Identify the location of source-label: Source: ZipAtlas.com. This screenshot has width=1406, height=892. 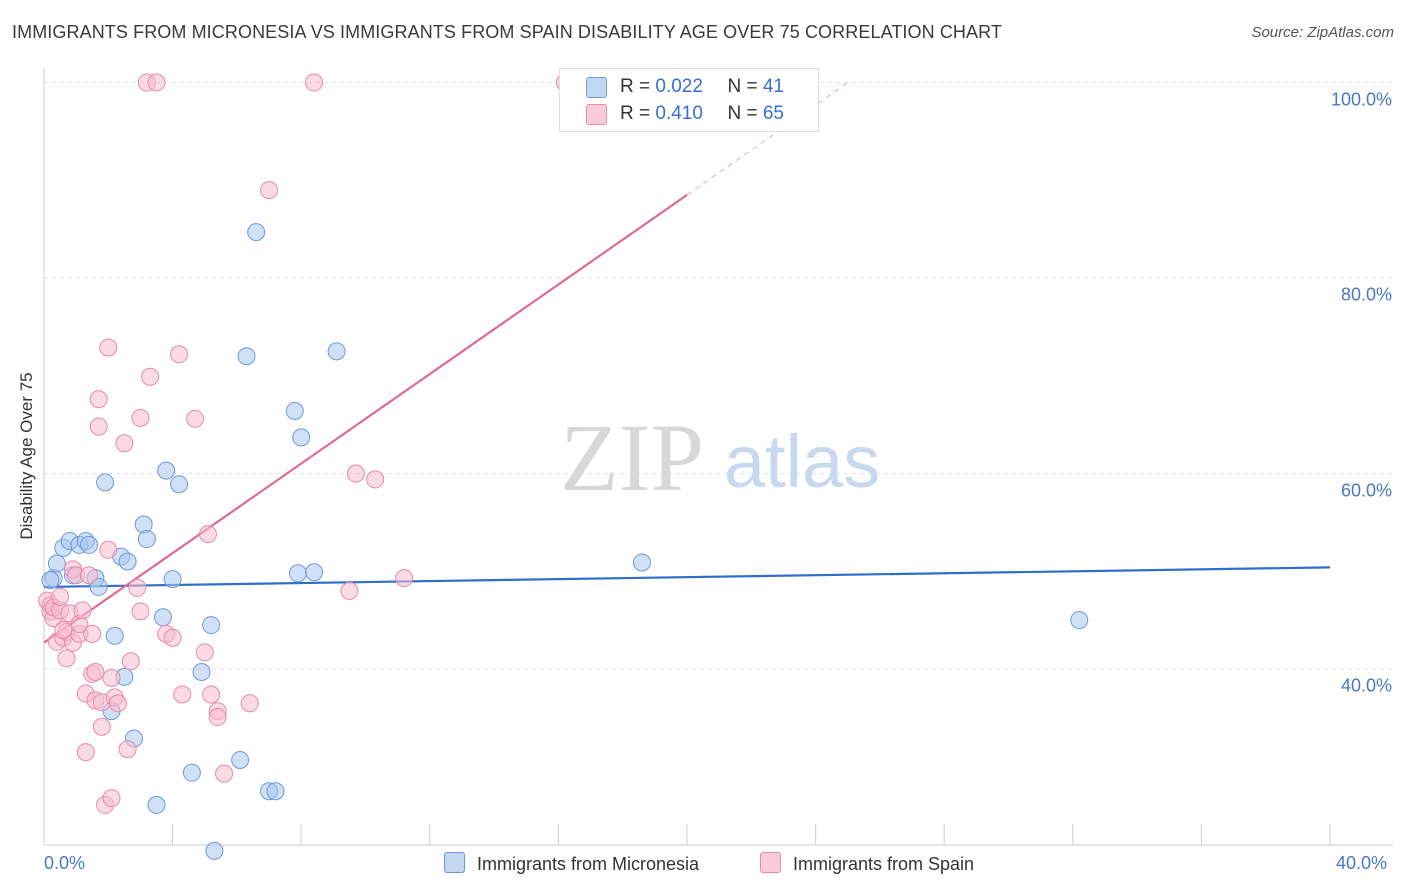
(1322, 32).